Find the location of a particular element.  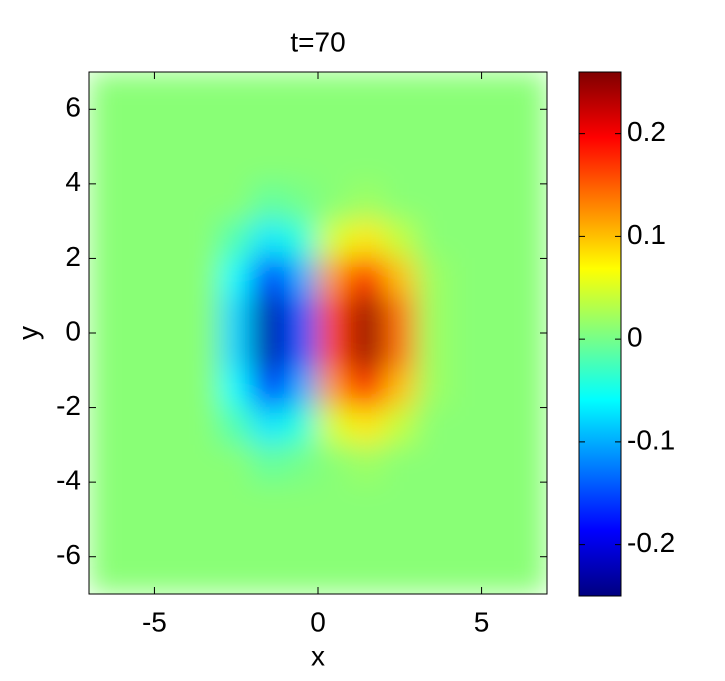

colorbar-tick-label: -0.2 is located at coordinates (651, 542).